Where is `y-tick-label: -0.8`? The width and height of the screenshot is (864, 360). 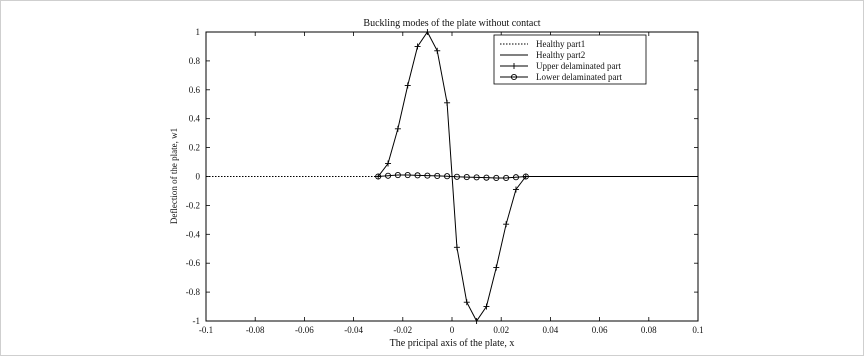
y-tick-label: -0.8 is located at coordinates (193, 292).